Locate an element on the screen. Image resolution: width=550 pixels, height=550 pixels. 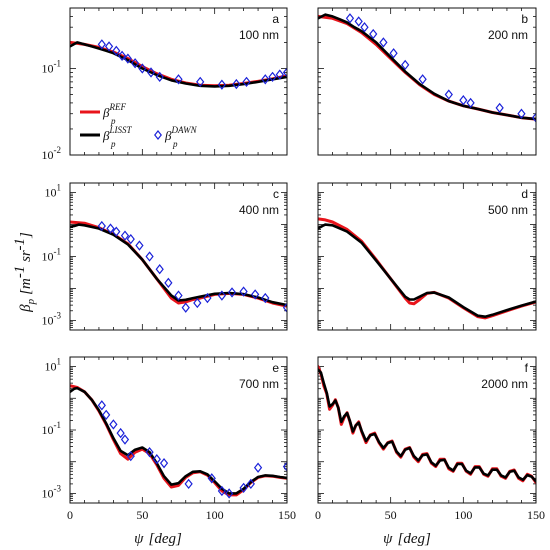
y-tick-exponent: -1 is located at coordinates (58, 425).